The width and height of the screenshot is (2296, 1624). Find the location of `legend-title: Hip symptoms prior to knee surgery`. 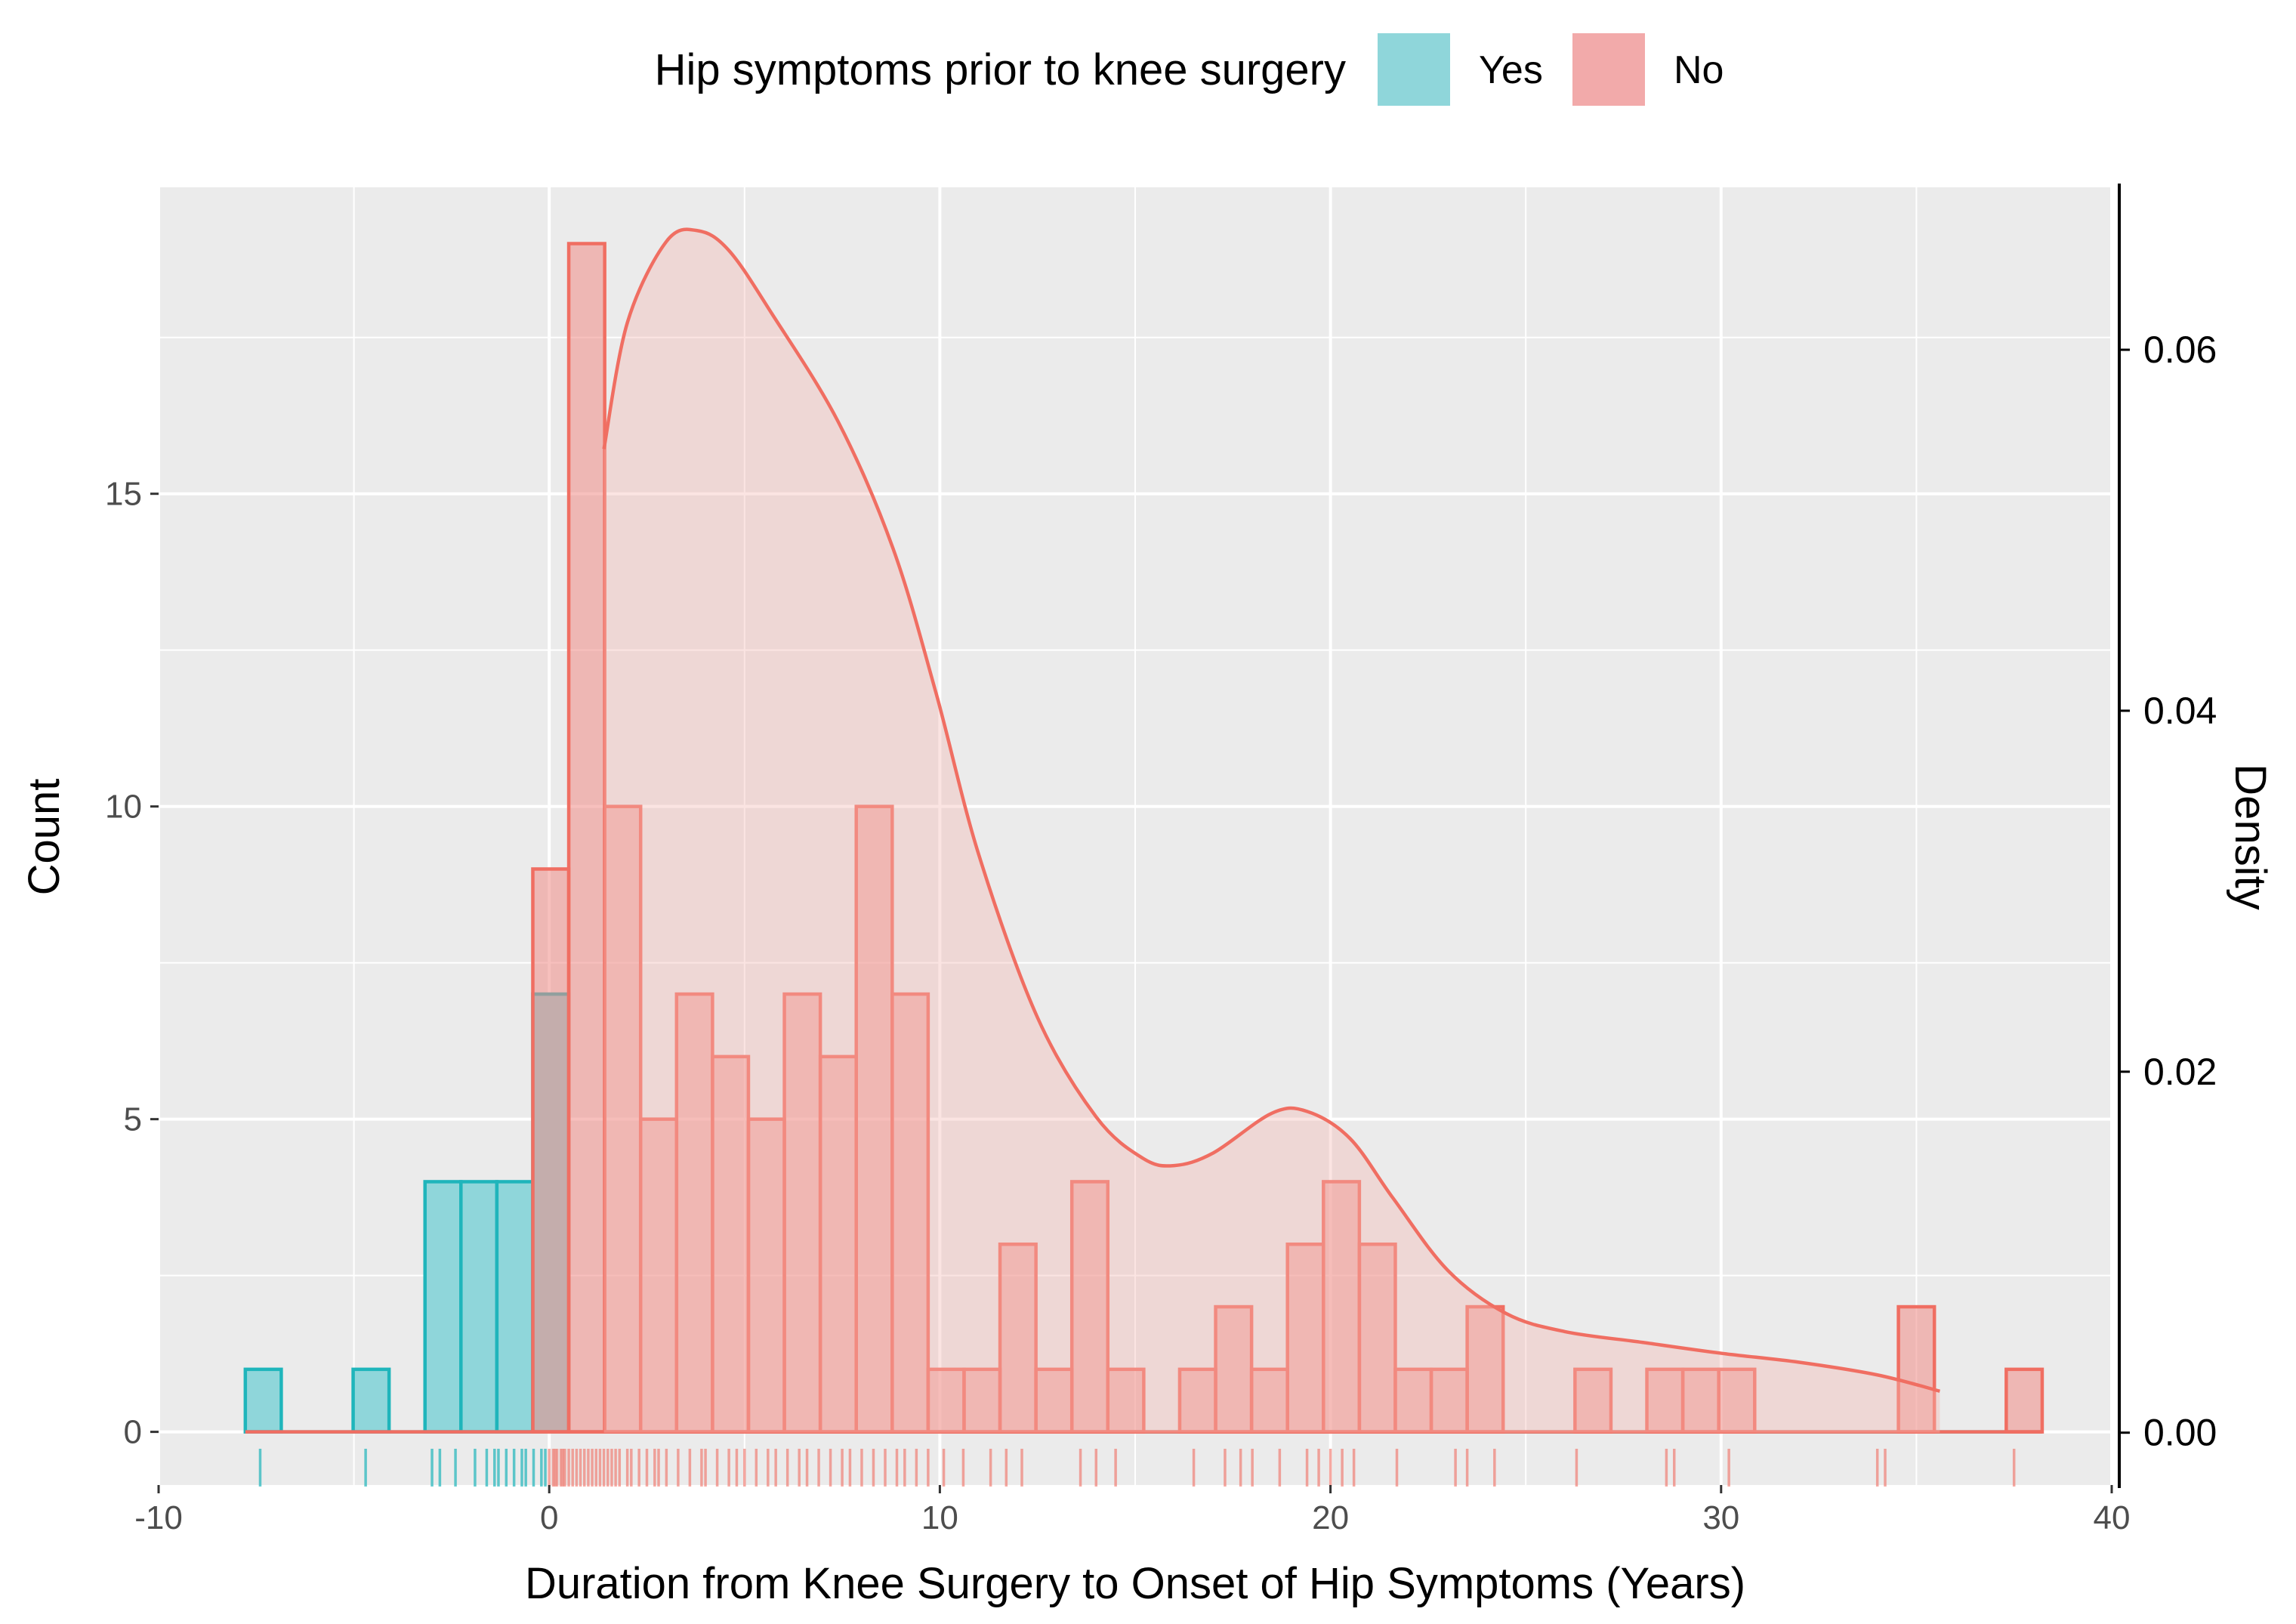

legend-title: Hip symptoms prior to knee surgery is located at coordinates (1000, 69).